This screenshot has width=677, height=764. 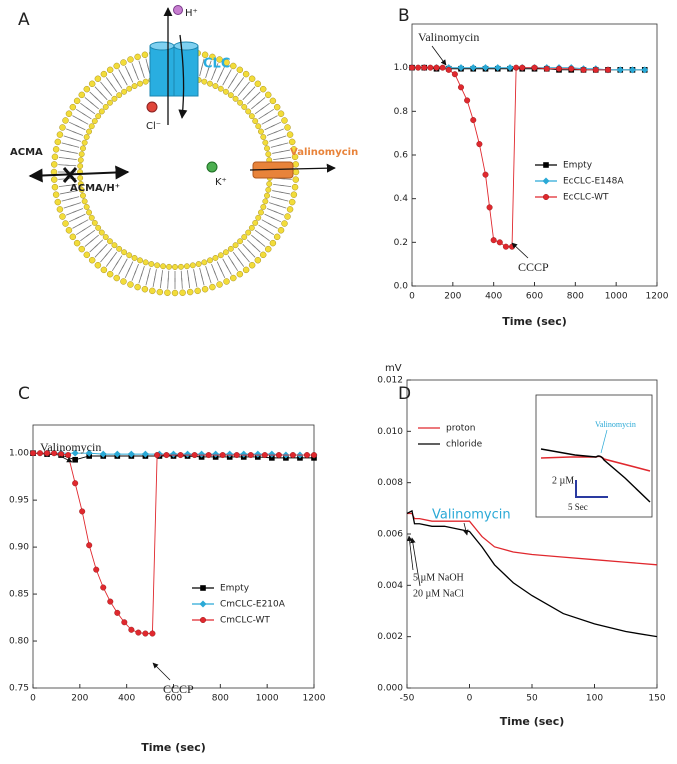 I want to click on y-tick-label: 0.2, so click(x=401, y=243).